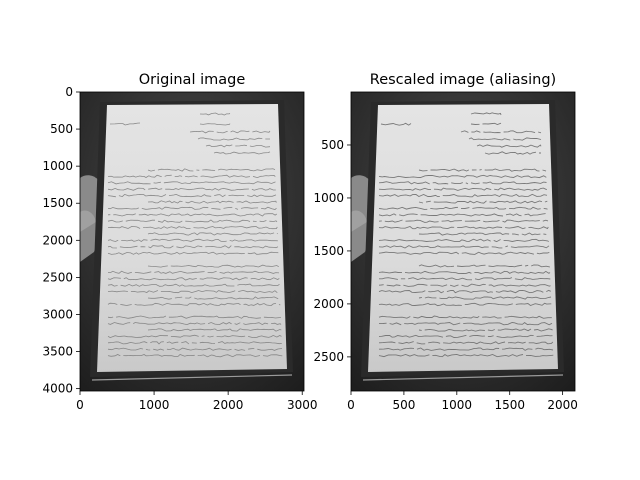 Image resolution: width=640 pixels, height=480 pixels. What do you see at coordinates (69, 92) in the screenshot?
I see `y-tick-label: 0` at bounding box center [69, 92].